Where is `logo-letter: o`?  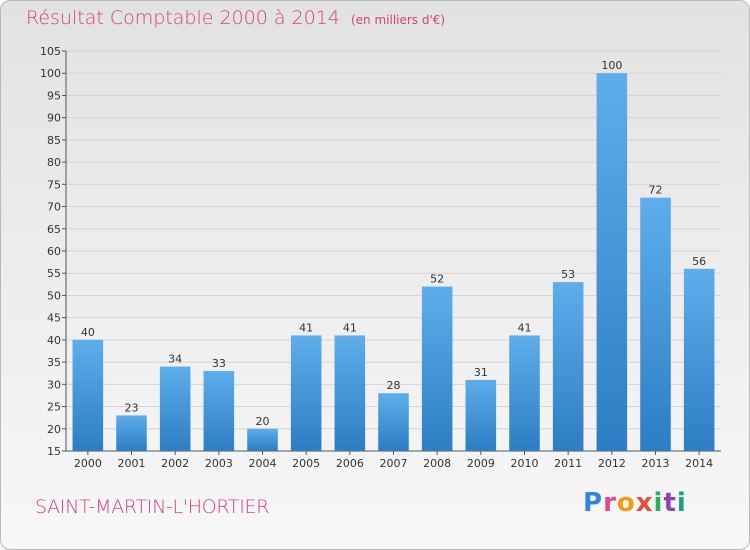
logo-letter: o is located at coordinates (626, 503).